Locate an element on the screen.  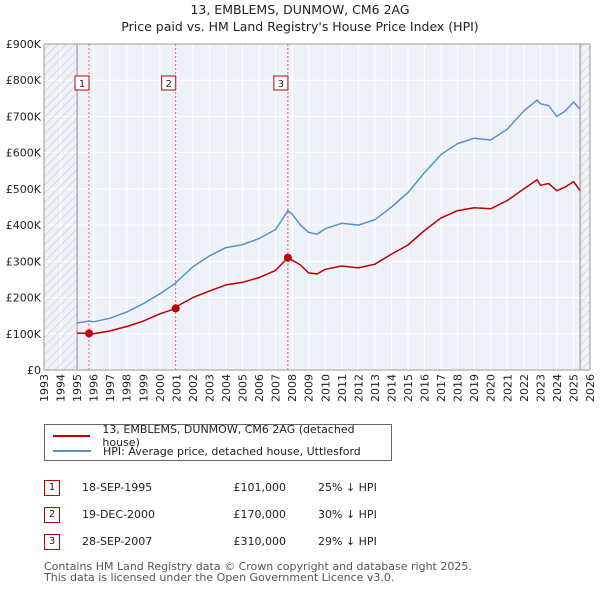
x-tick-label: 2014 is located at coordinates (391, 388).